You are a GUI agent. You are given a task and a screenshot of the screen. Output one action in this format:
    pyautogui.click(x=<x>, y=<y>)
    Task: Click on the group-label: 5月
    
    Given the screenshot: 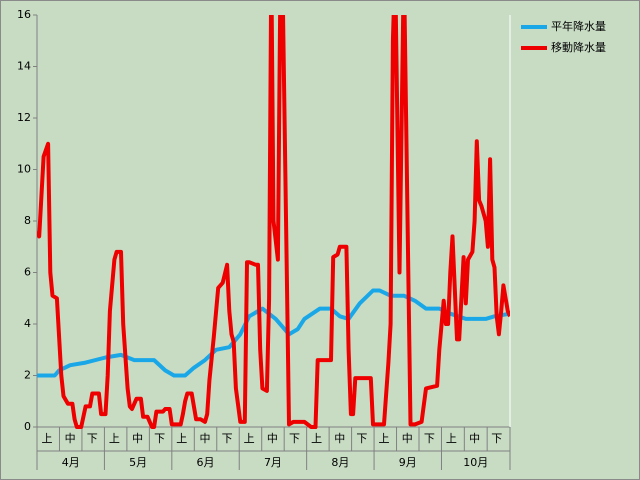 What is the action you would take?
    pyautogui.click(x=138, y=462)
    